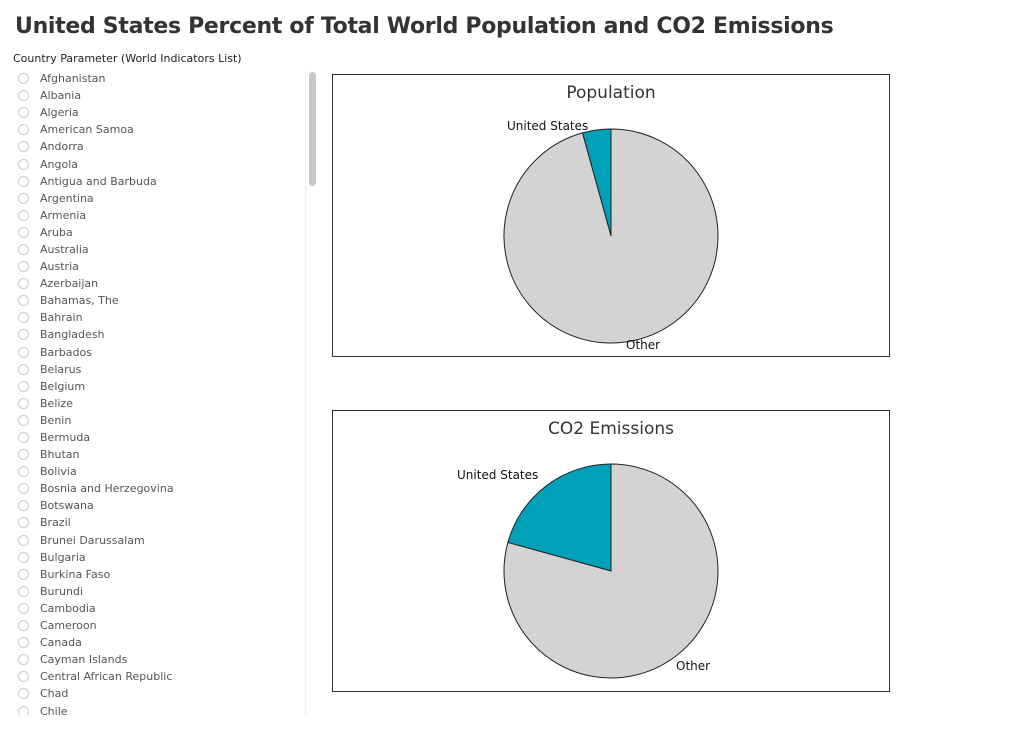  I want to click on country-option: Central African Republic, so click(158, 676).